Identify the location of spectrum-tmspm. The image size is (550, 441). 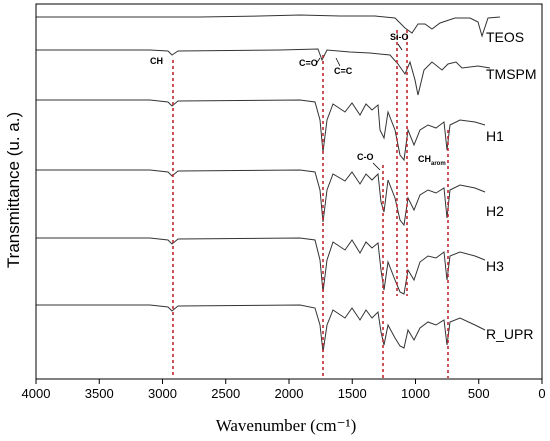
(263, 72).